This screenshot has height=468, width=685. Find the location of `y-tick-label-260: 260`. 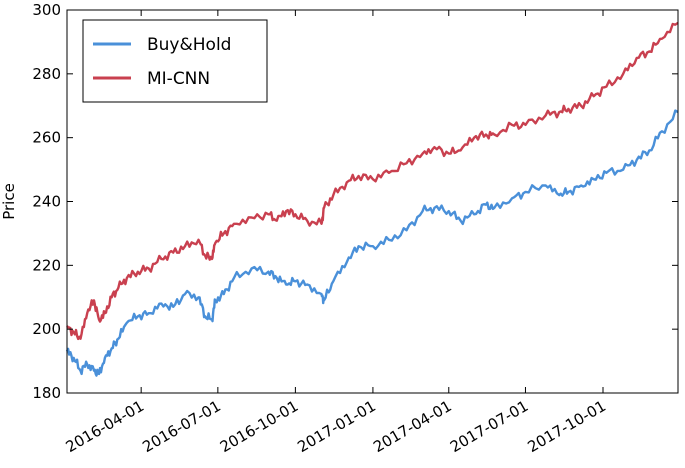

y-tick-label-260: 260 is located at coordinates (46, 138).